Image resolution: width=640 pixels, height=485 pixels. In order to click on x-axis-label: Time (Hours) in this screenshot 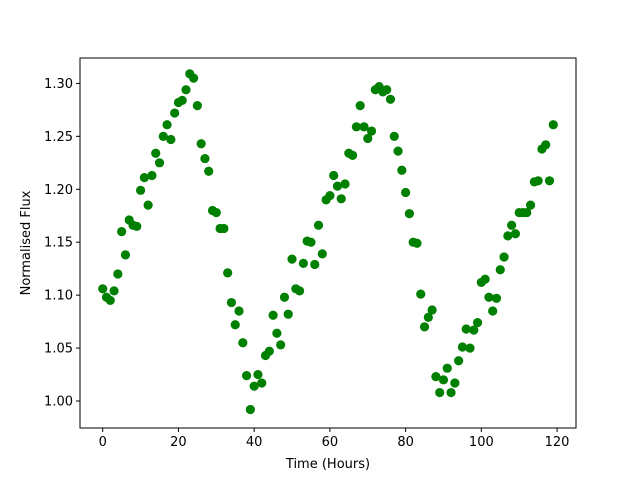, I will do `click(327, 464)`.